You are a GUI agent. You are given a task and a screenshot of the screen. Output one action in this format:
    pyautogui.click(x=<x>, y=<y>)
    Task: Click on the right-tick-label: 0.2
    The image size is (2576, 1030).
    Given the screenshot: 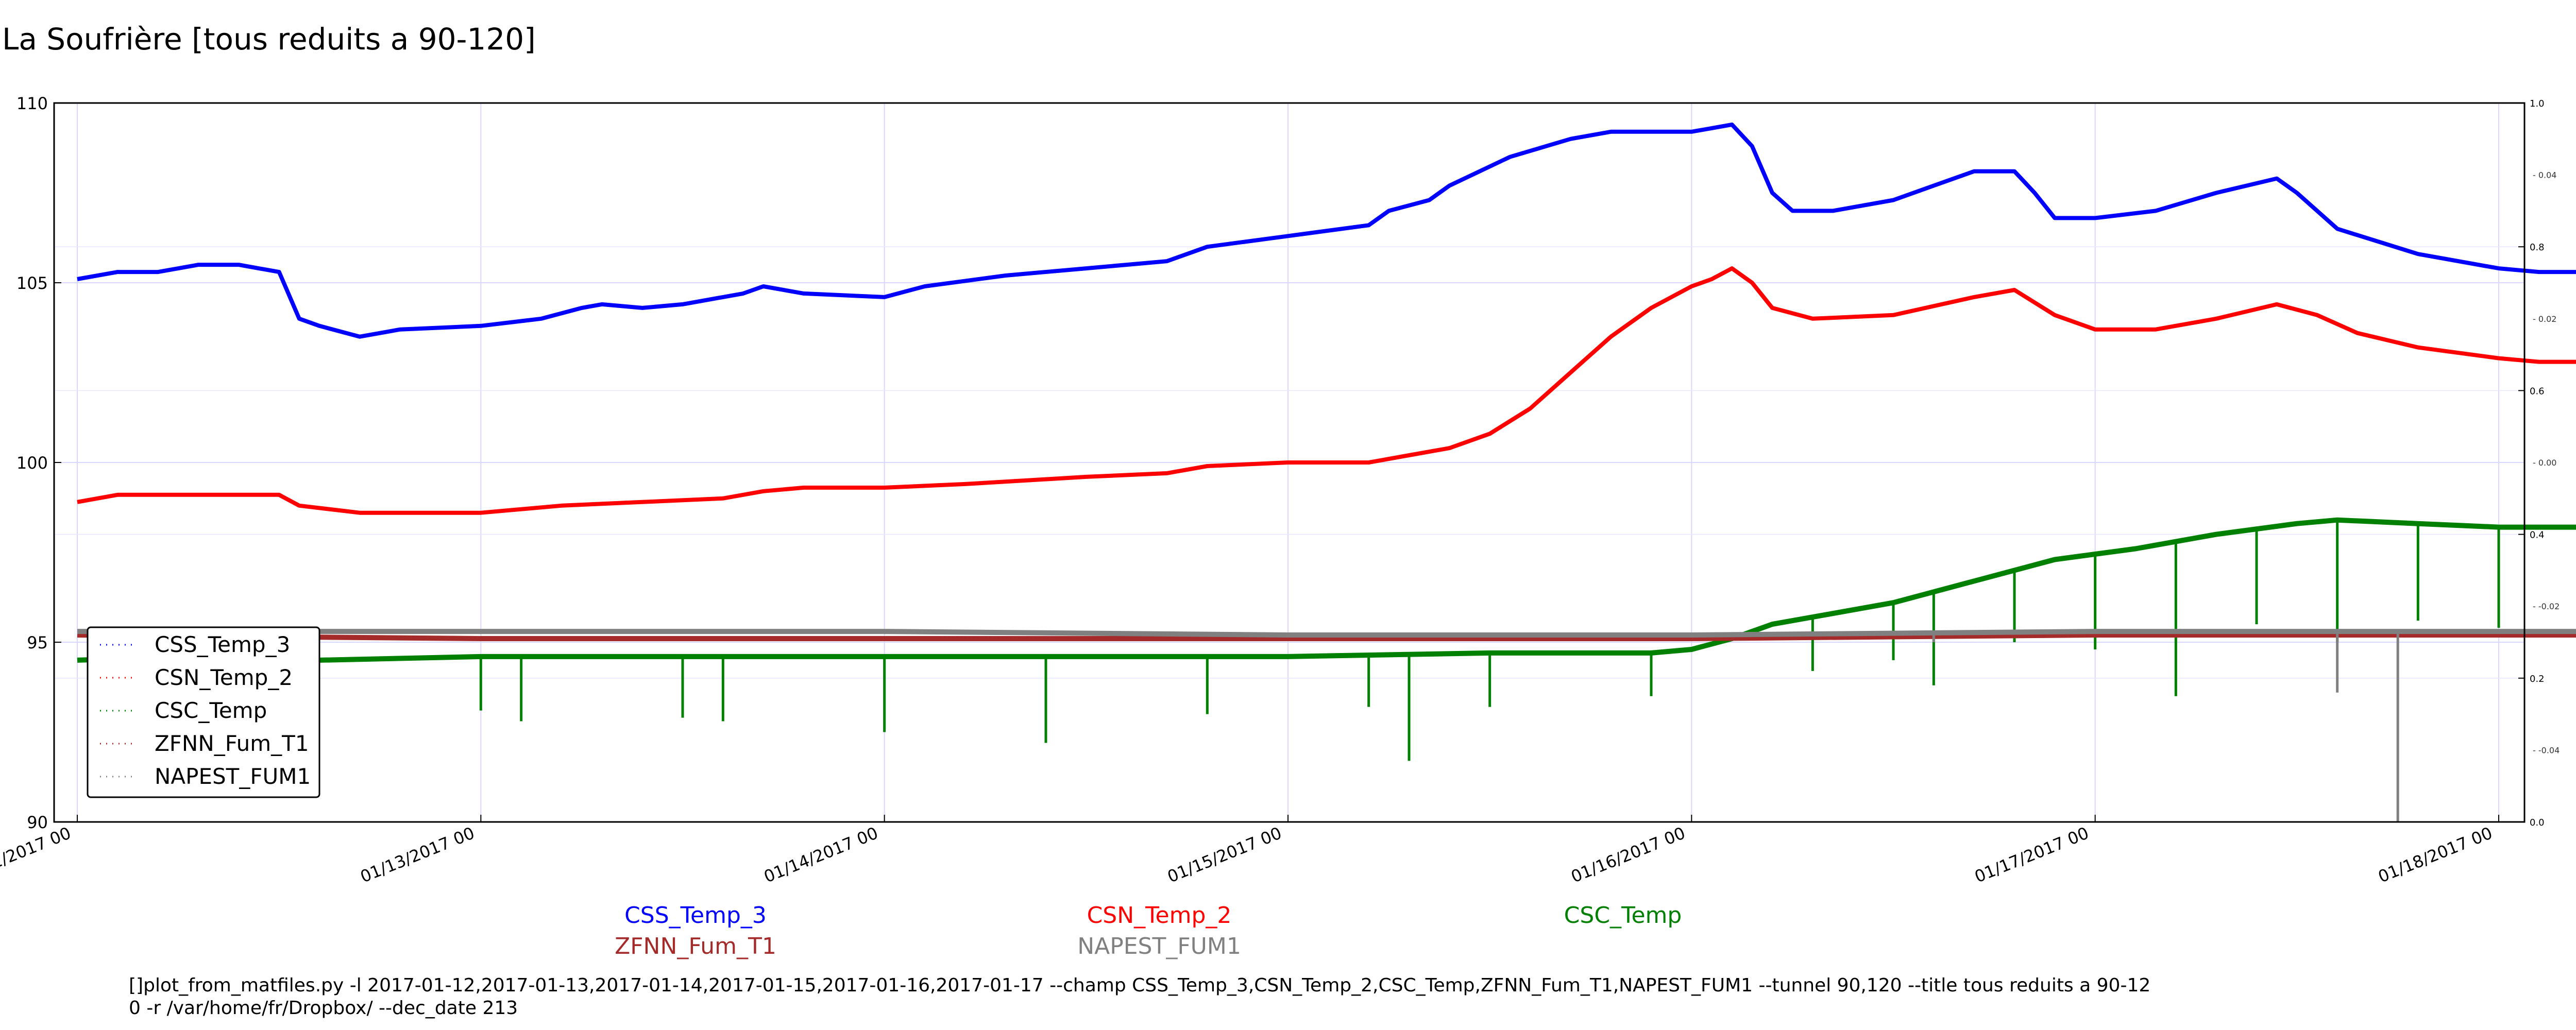 What is the action you would take?
    pyautogui.click(x=2537, y=679)
    